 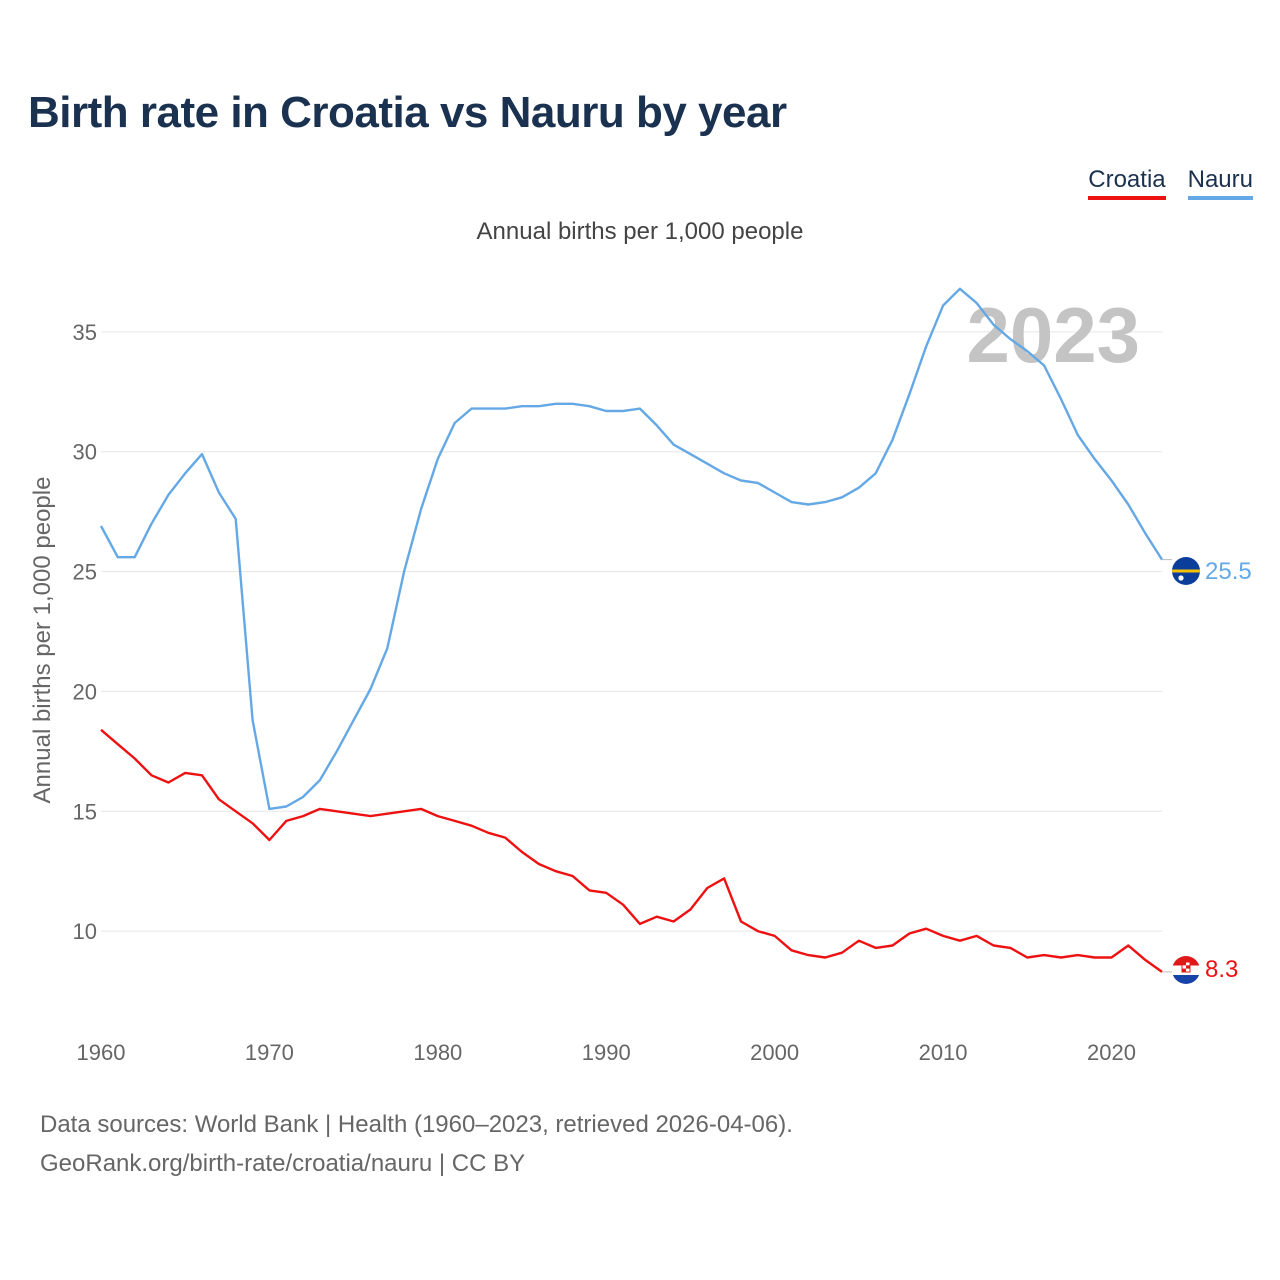 What do you see at coordinates (437, 1052) in the screenshot?
I see `x-tick-label: 1980` at bounding box center [437, 1052].